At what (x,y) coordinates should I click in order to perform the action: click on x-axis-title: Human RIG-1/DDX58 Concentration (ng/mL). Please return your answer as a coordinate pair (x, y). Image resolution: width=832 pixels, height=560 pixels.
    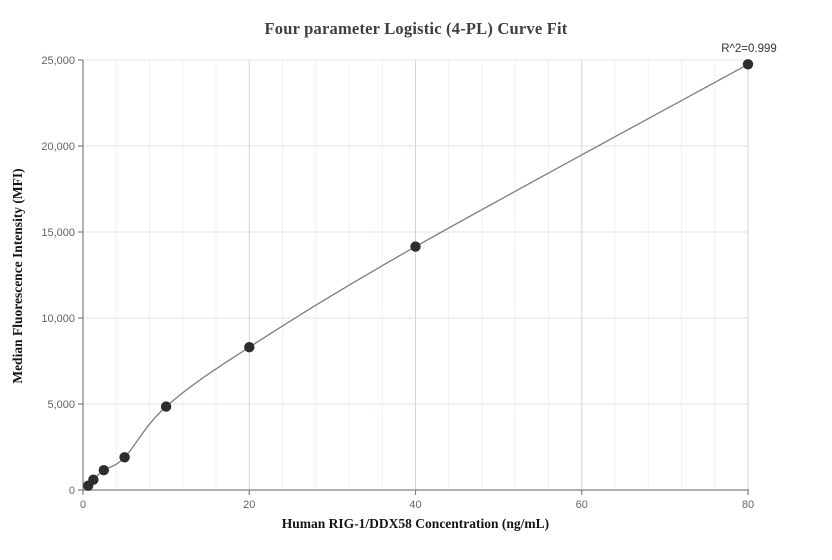
    Looking at the image, I should click on (415, 523).